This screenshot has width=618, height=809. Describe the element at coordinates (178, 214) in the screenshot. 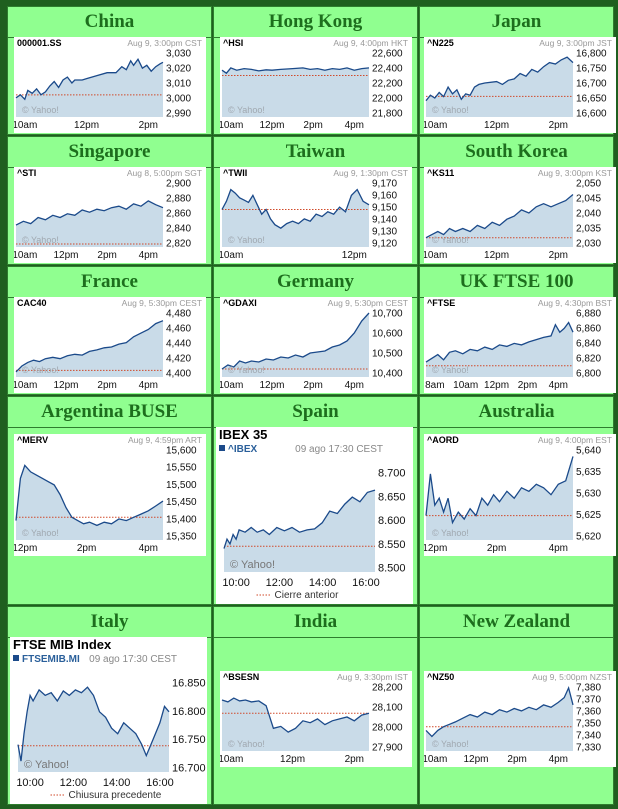

I see `y-tick-label: 2,860` at that location.